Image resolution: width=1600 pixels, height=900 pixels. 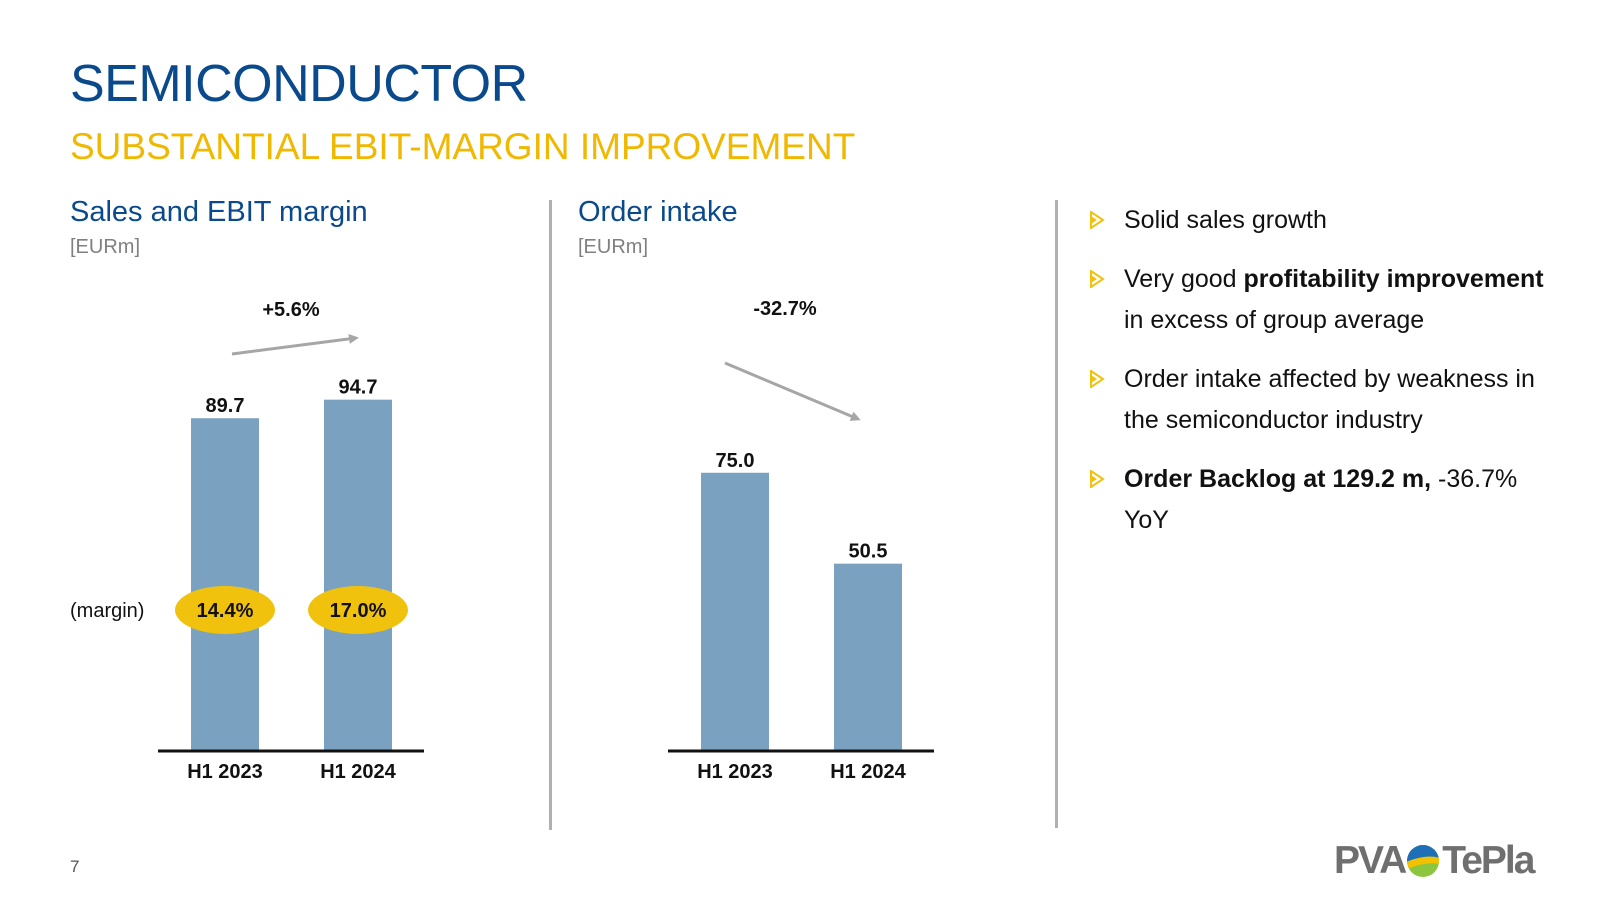 What do you see at coordinates (785, 309) in the screenshot?
I see `orders-trend-label: -32.7%` at bounding box center [785, 309].